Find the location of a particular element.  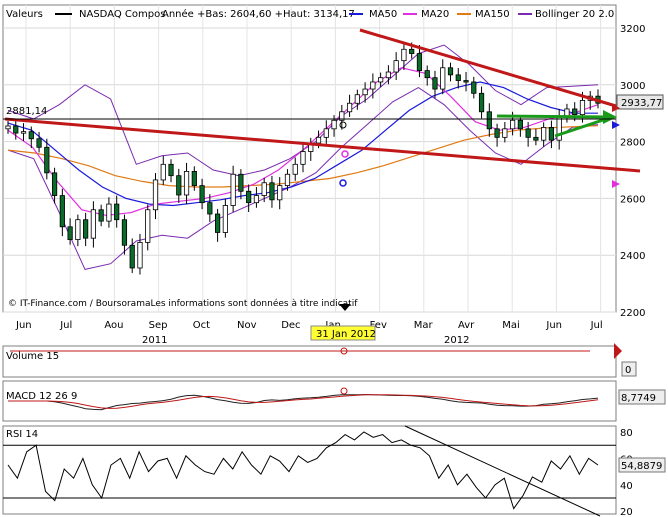

lower-trendline is located at coordinates (322, 145).